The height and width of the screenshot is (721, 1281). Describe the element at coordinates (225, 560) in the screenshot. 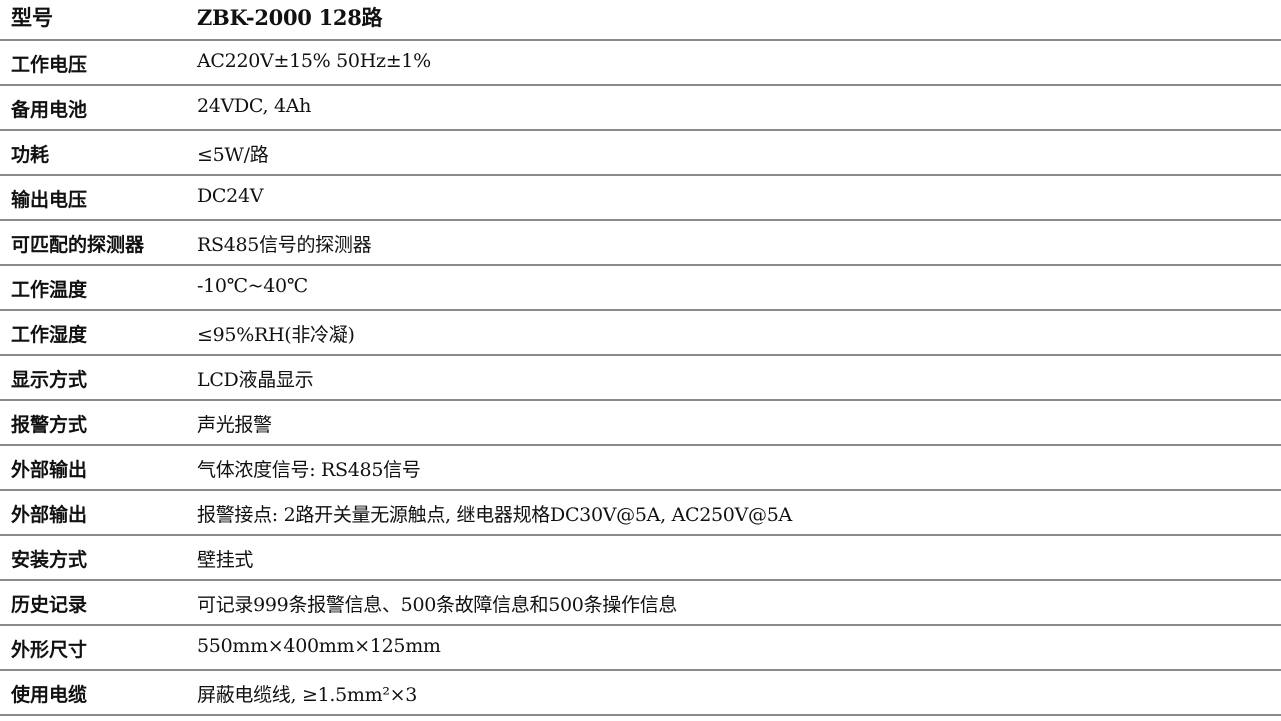

I see `spec-value: 壁挂式` at that location.